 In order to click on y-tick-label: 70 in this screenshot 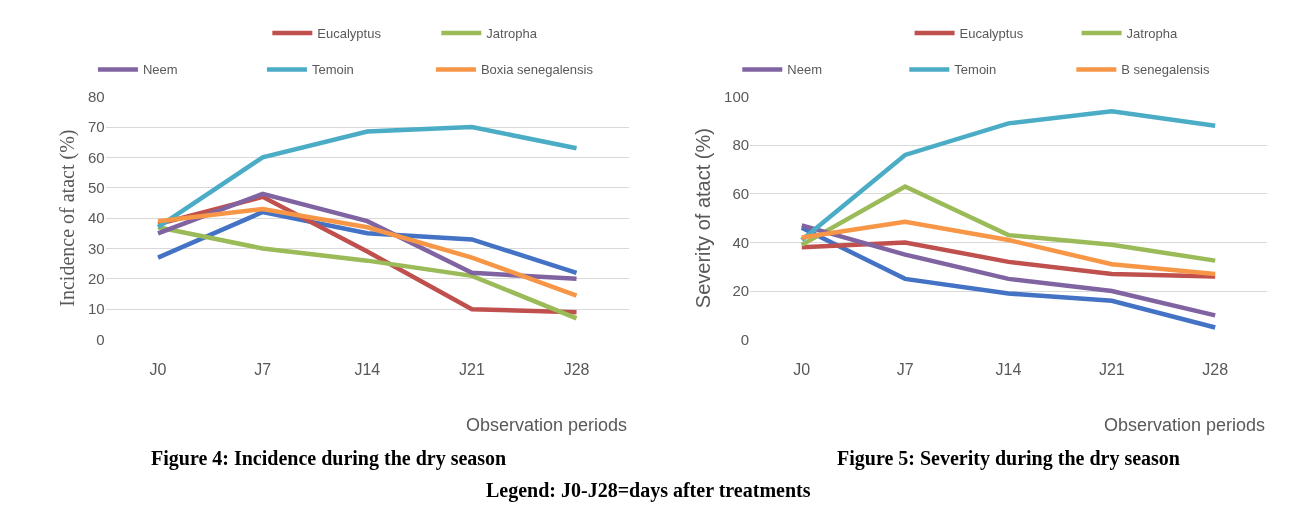, I will do `click(96, 127)`.